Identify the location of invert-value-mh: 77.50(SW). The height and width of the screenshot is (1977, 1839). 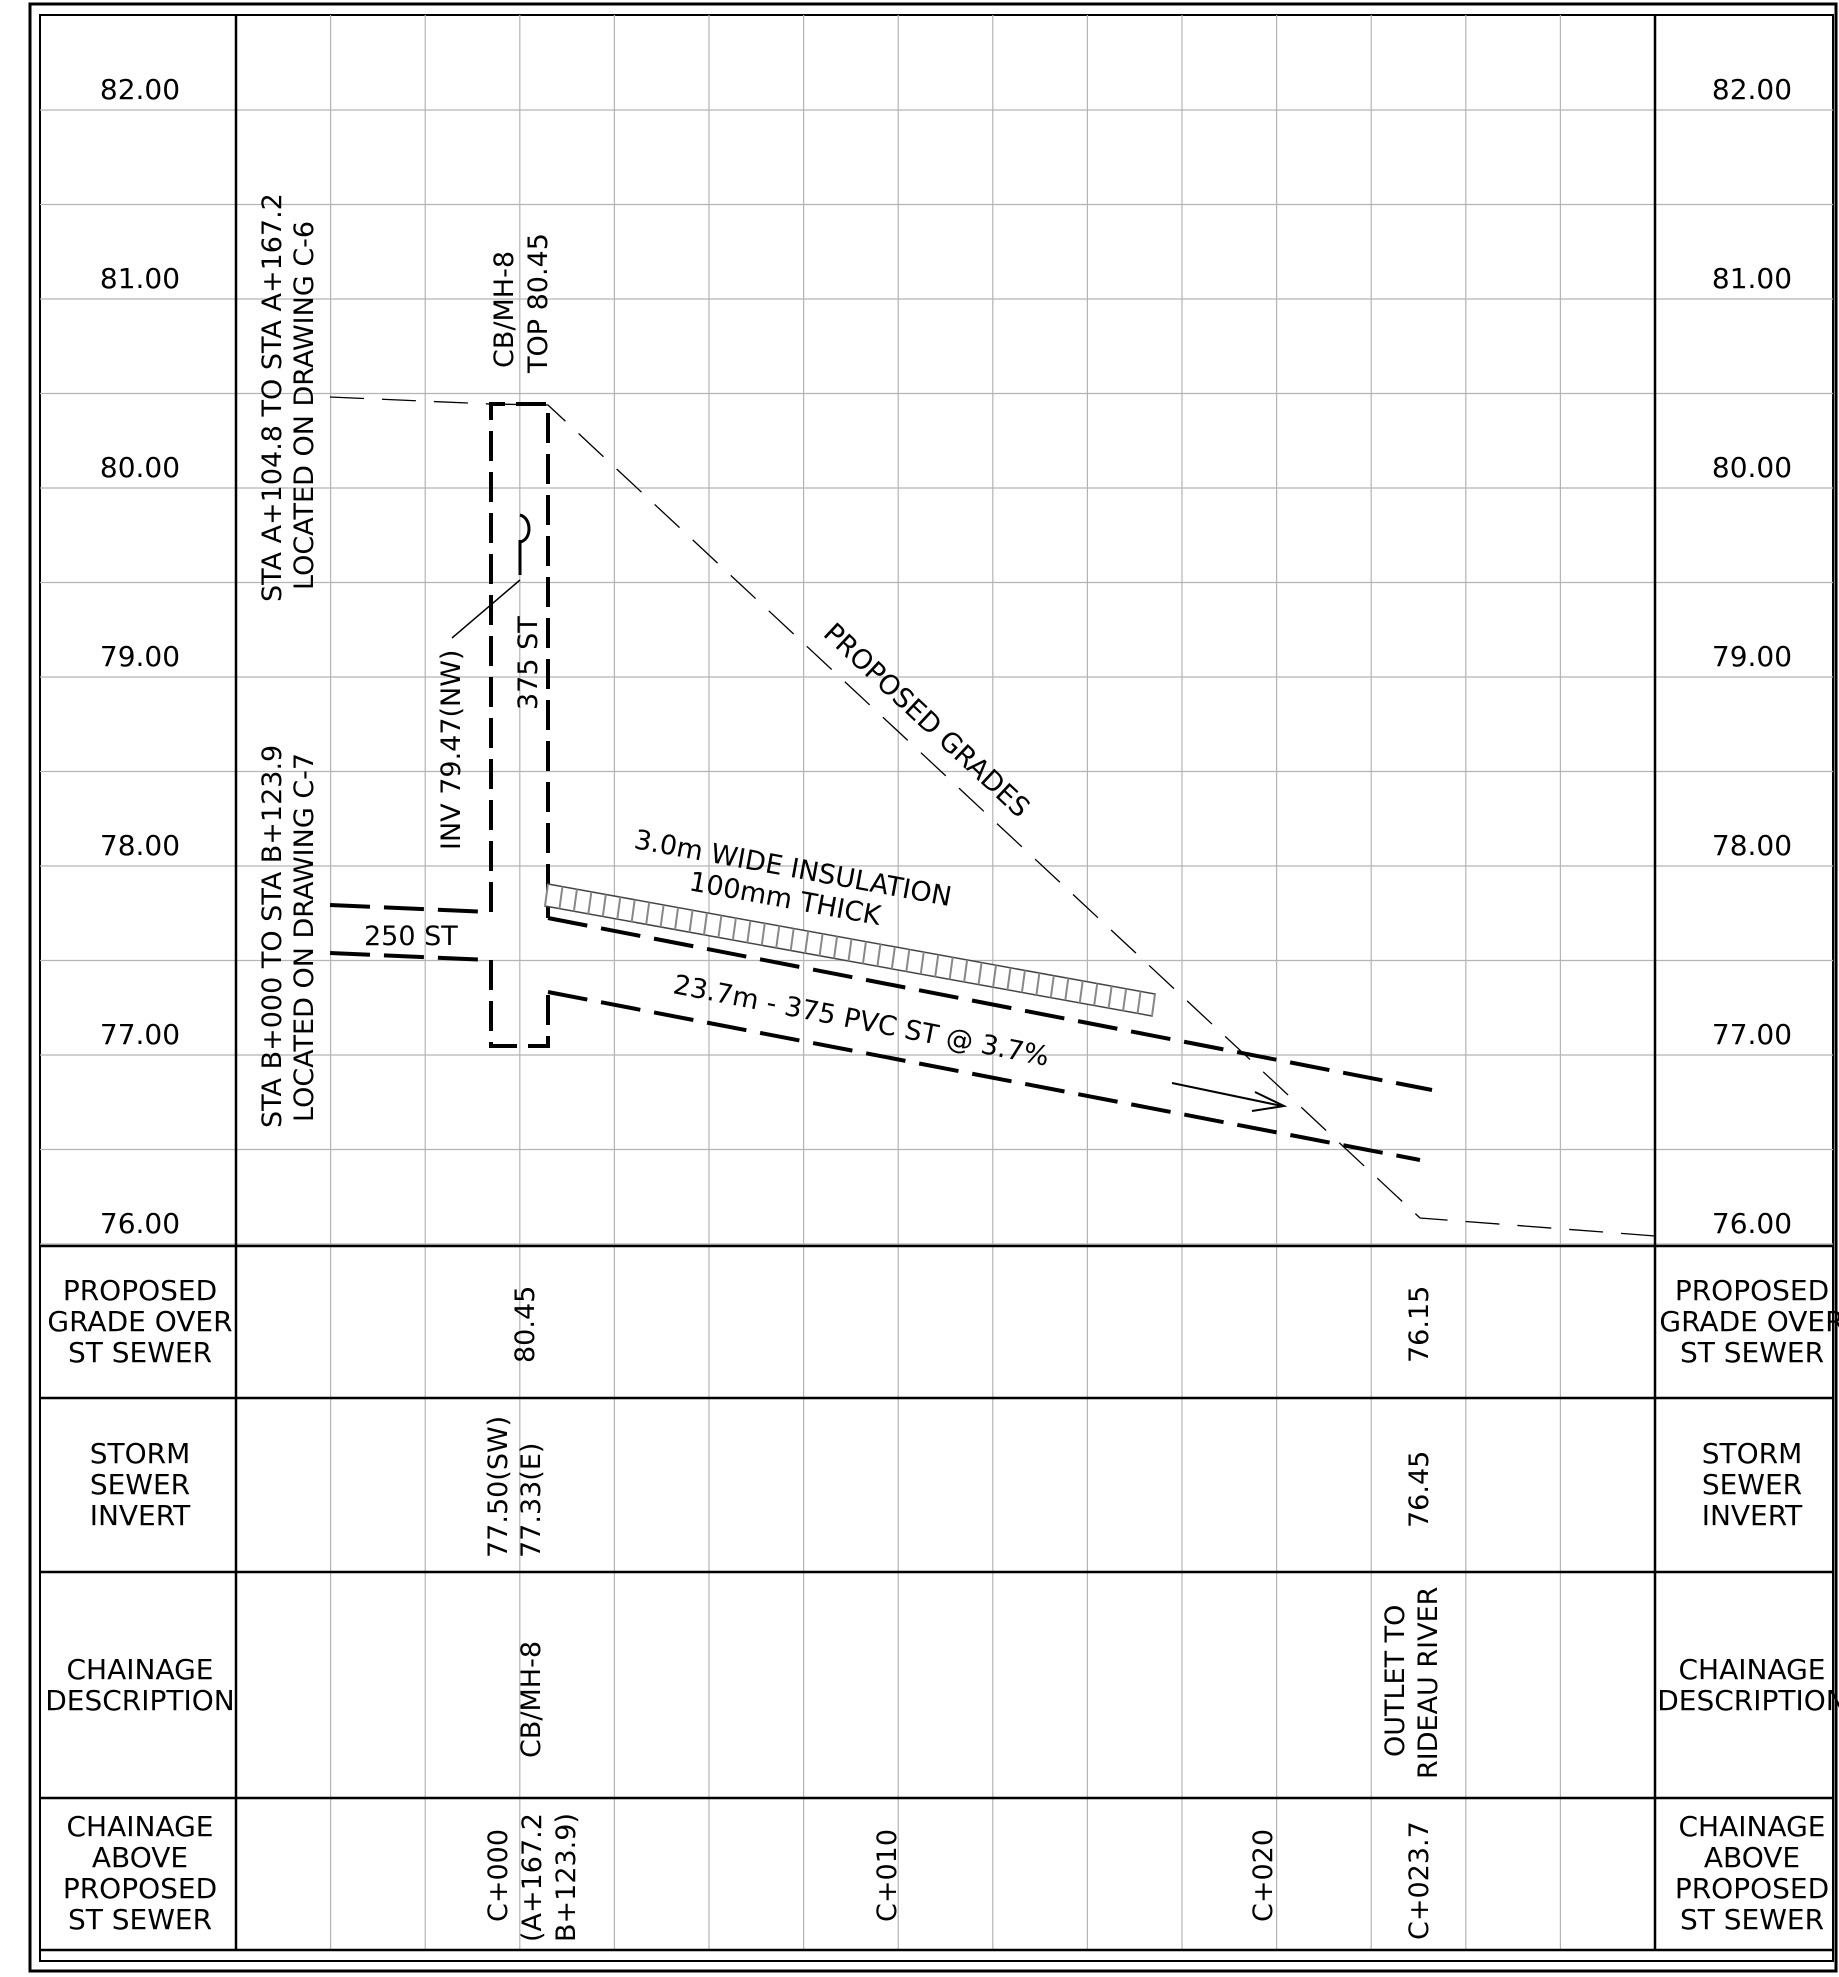
(498, 1487).